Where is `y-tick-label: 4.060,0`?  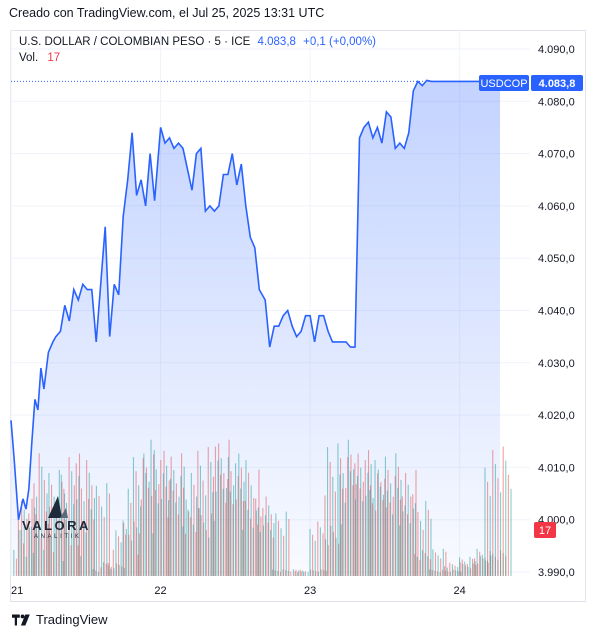
y-tick-label: 4.060,0 is located at coordinates (556, 207).